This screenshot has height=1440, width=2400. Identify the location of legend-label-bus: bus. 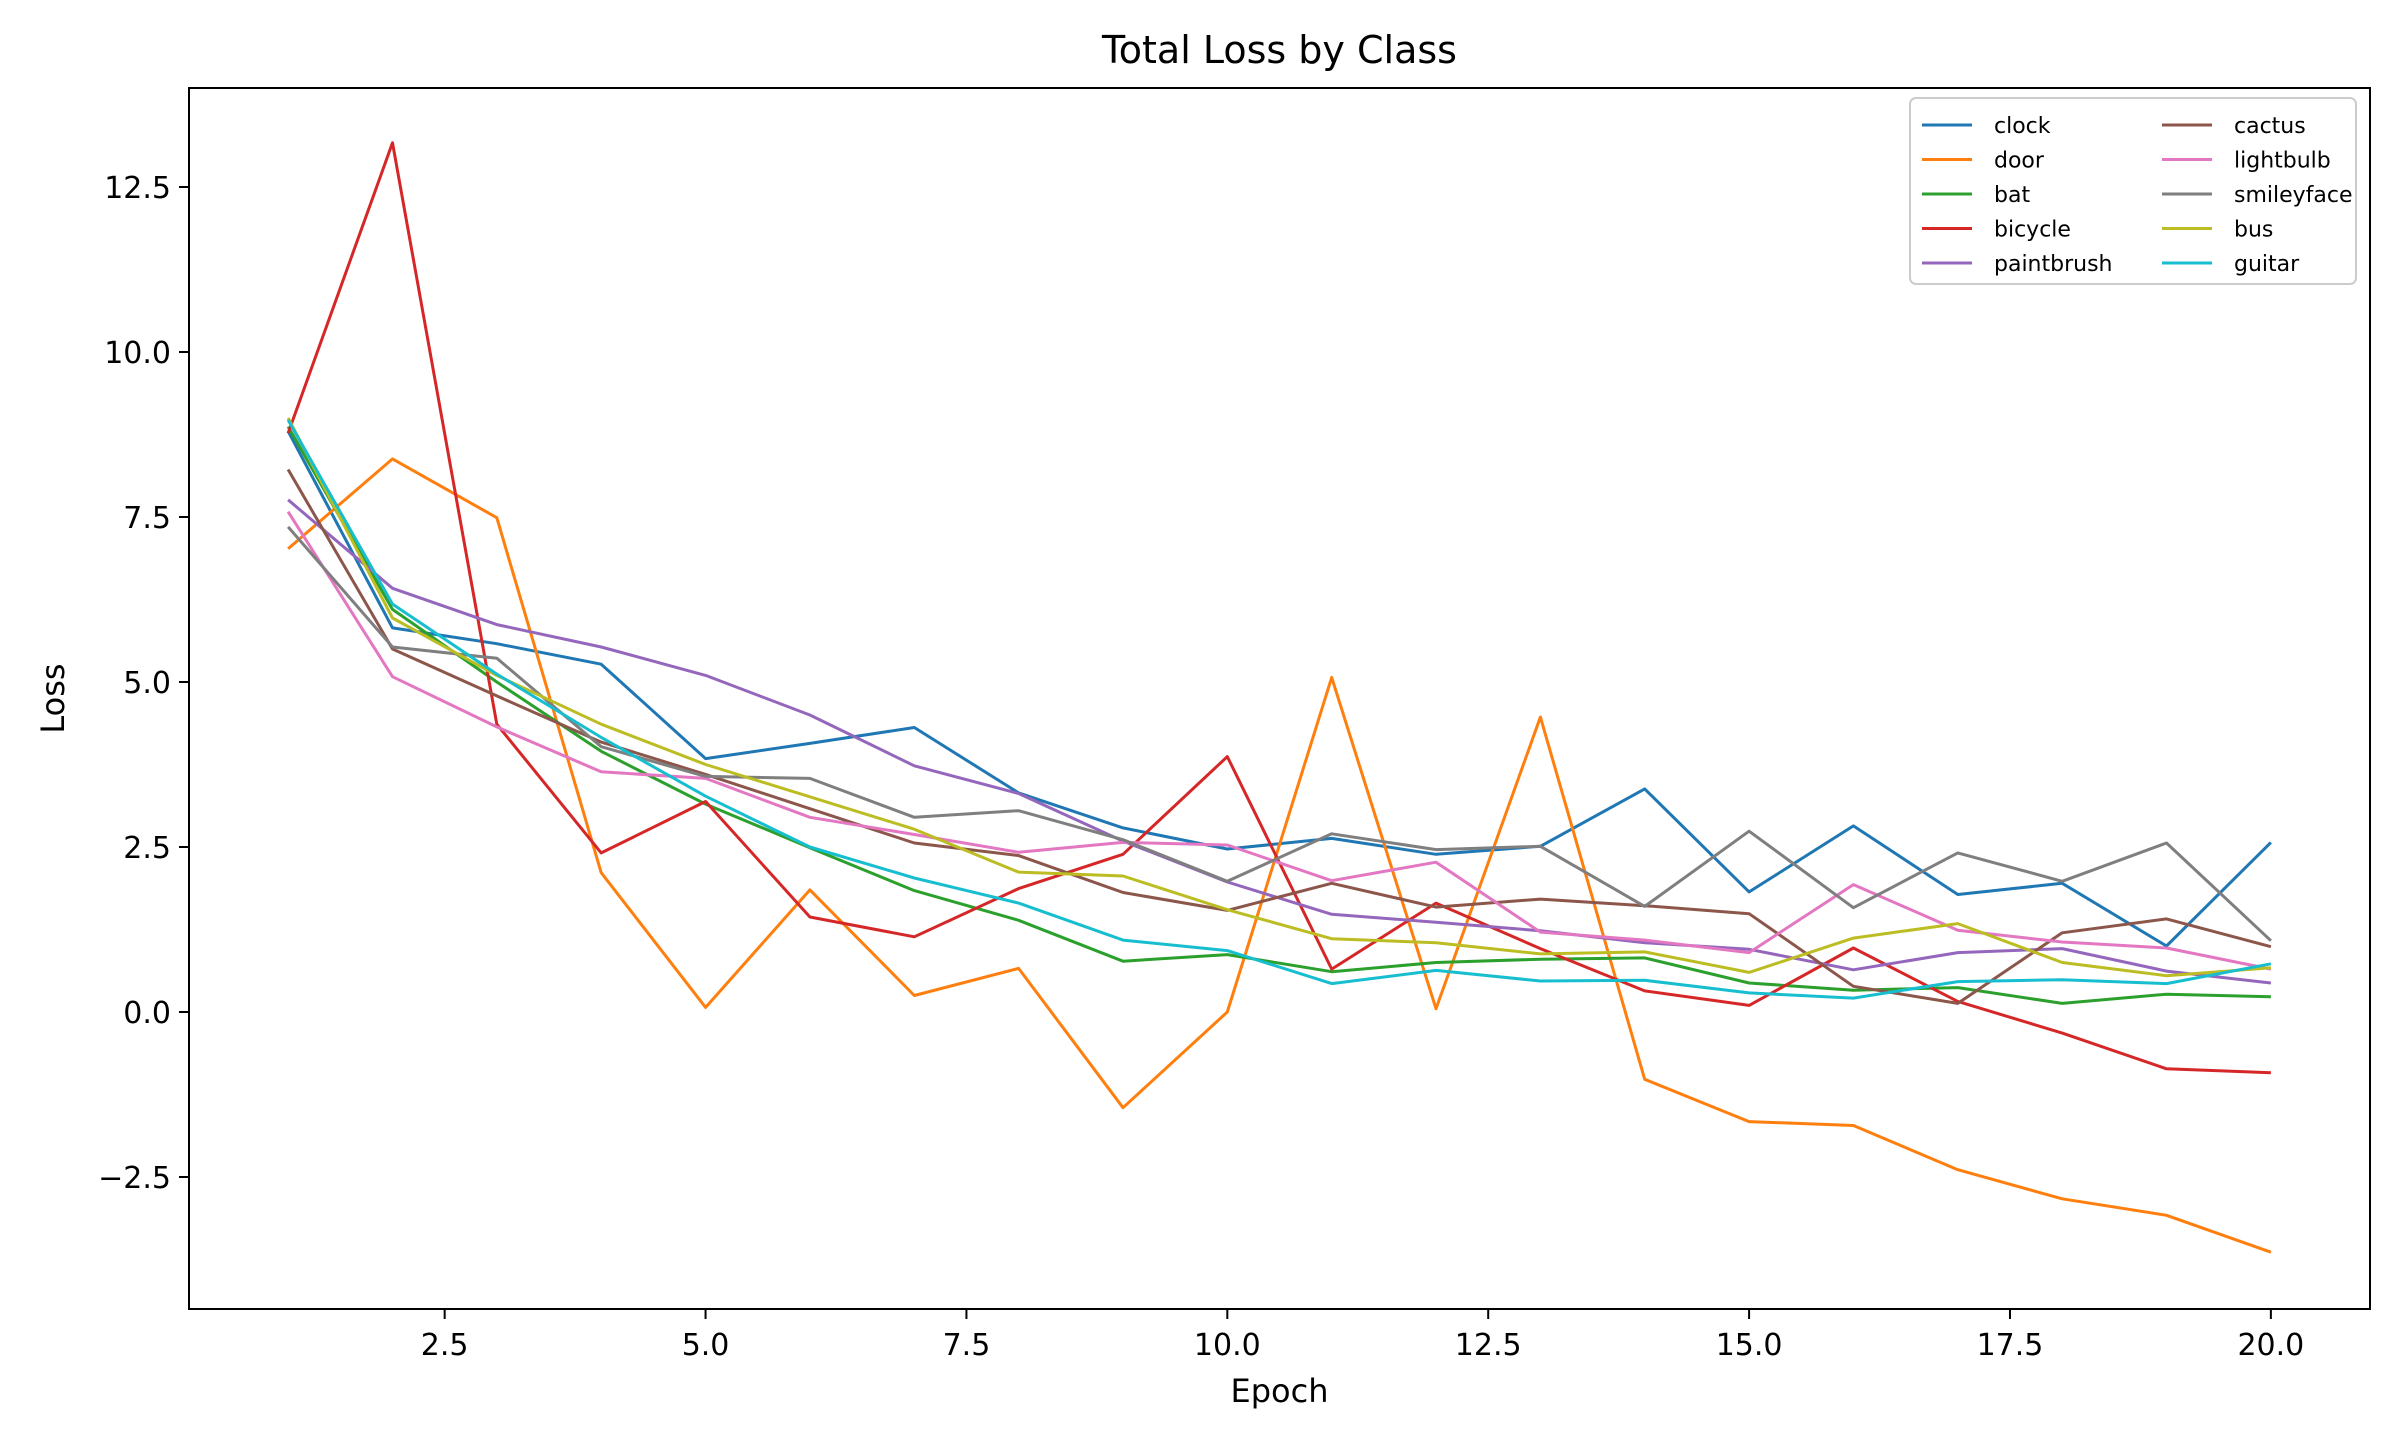
(2253, 230).